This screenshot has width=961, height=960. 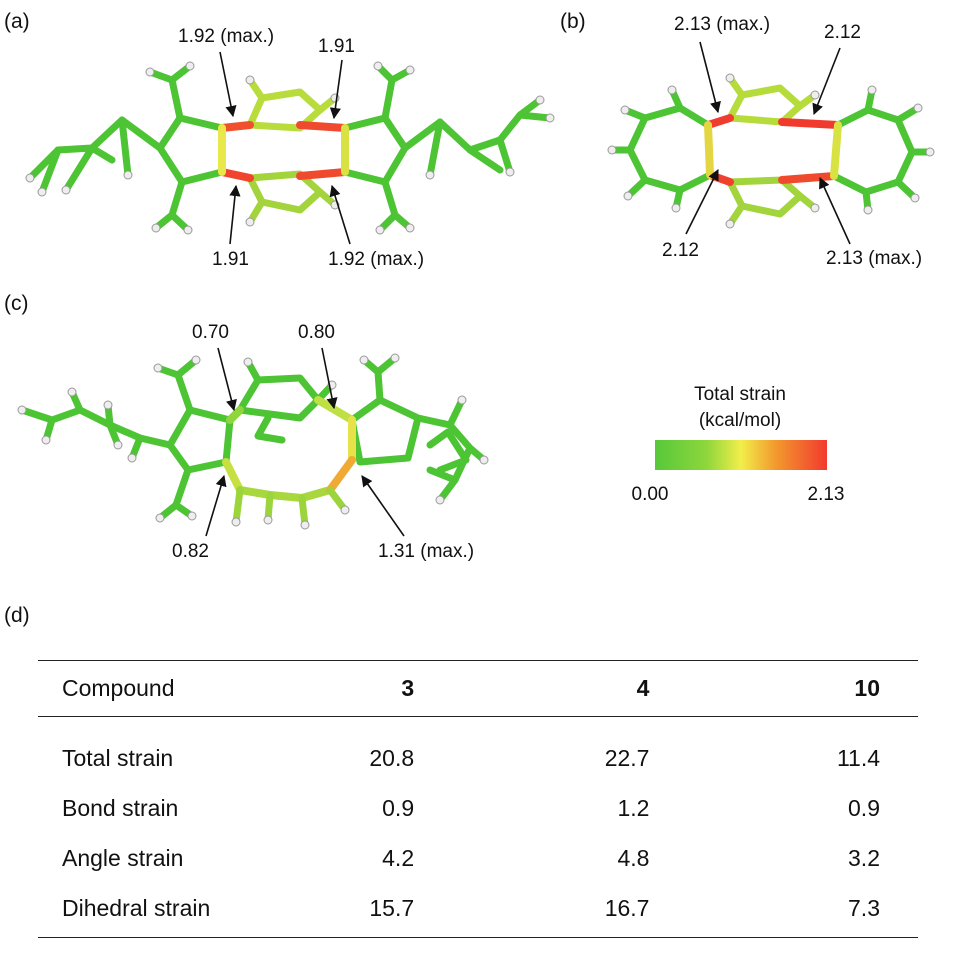 What do you see at coordinates (633, 857) in the screenshot?
I see `cell-value: 4.8` at bounding box center [633, 857].